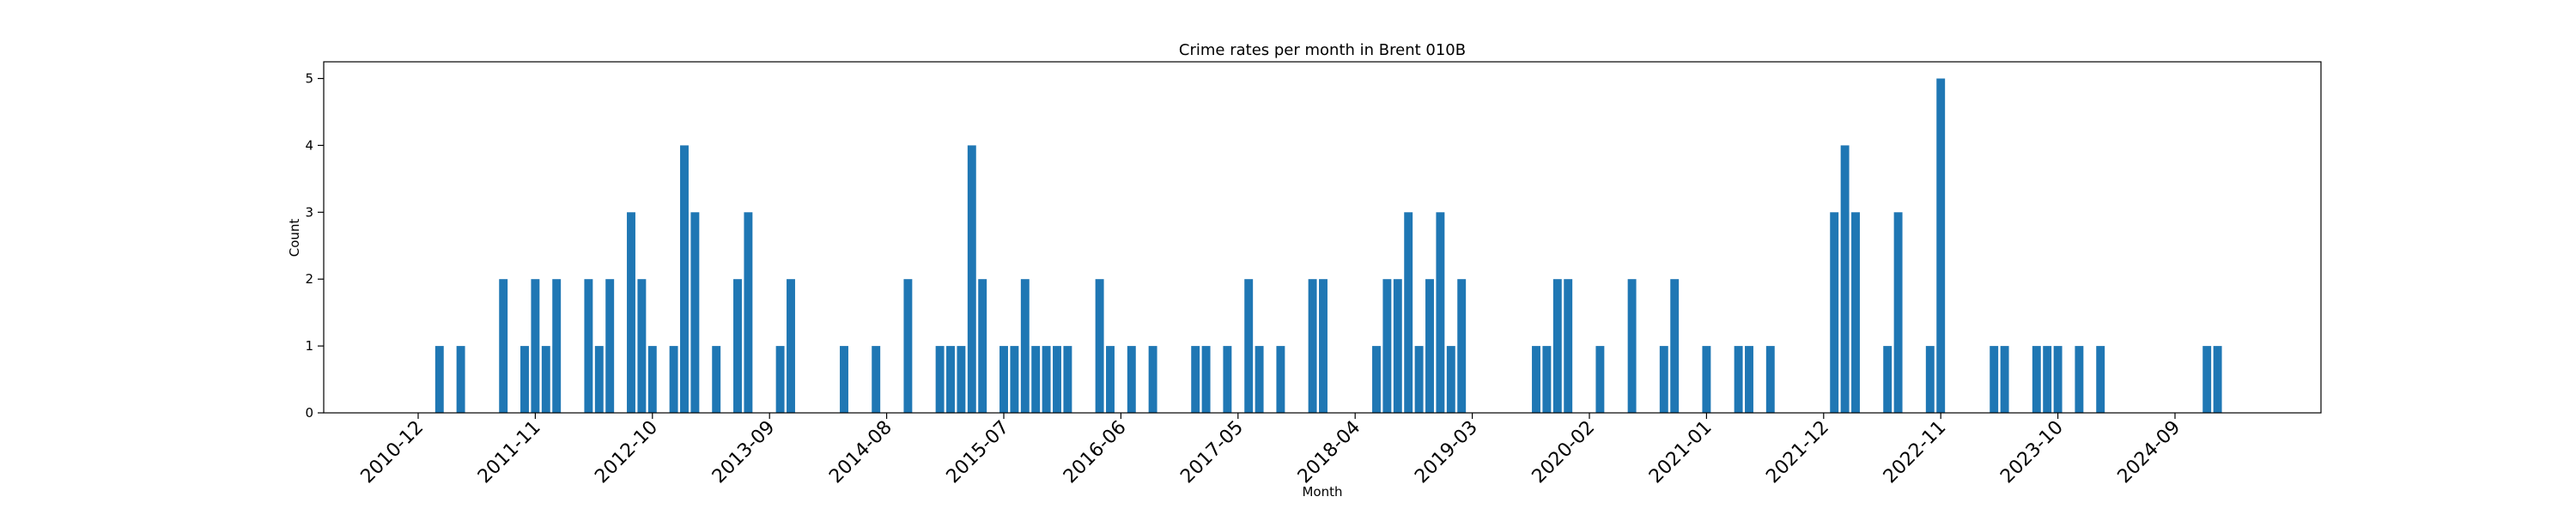 Image resolution: width=2576 pixels, height=515 pixels. Describe the element at coordinates (1681, 452) in the screenshot. I see `x-tick-label: 2021-01` at that location.